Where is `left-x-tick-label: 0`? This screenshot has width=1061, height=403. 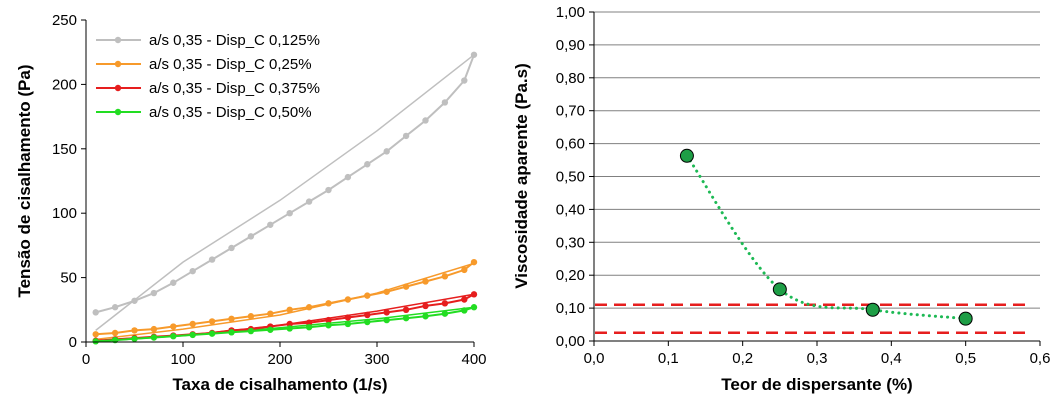
left-x-tick-label: 0 is located at coordinates (86, 359).